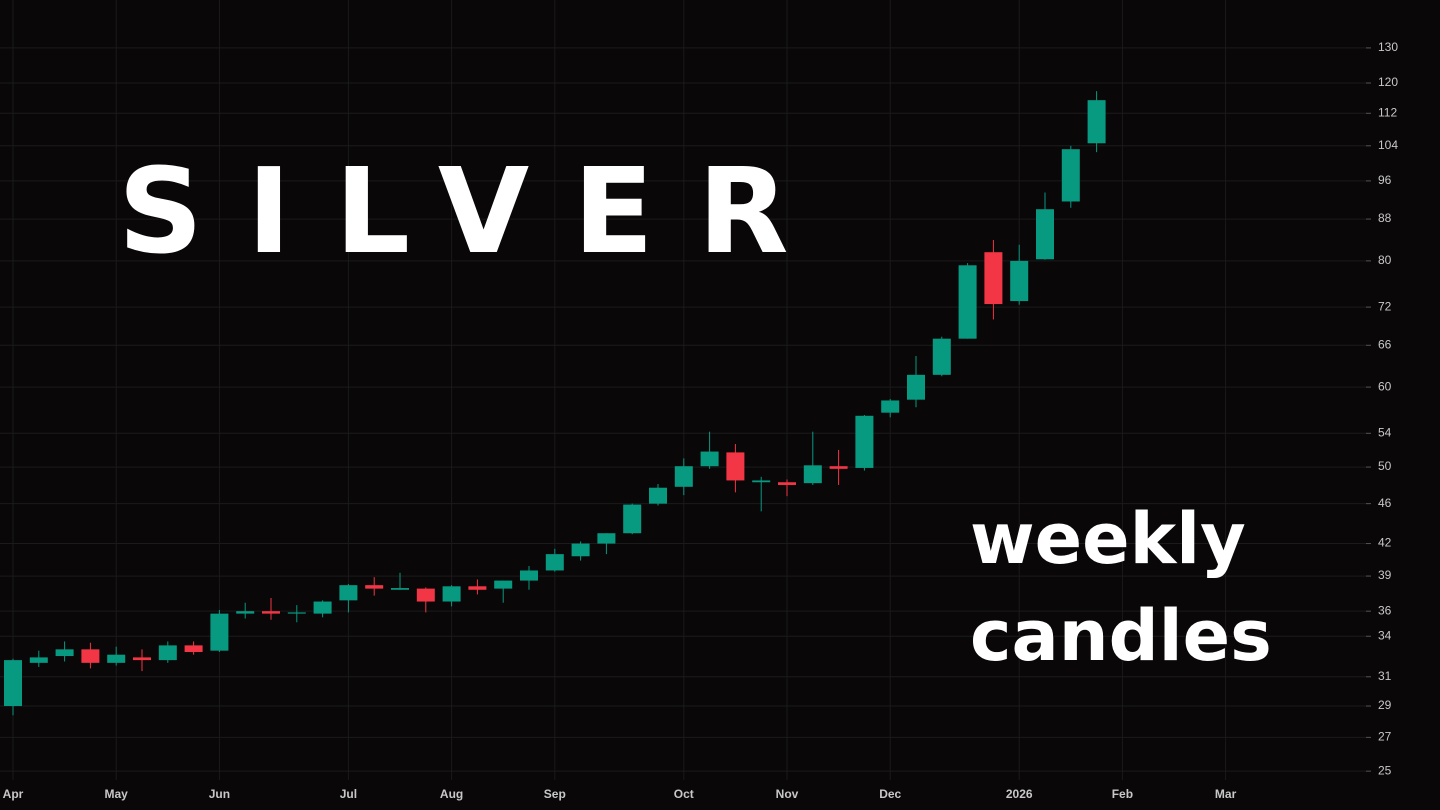 Image resolution: width=1440 pixels, height=810 pixels. Describe the element at coordinates (555, 794) in the screenshot. I see `x-tick-label: Sep` at that location.